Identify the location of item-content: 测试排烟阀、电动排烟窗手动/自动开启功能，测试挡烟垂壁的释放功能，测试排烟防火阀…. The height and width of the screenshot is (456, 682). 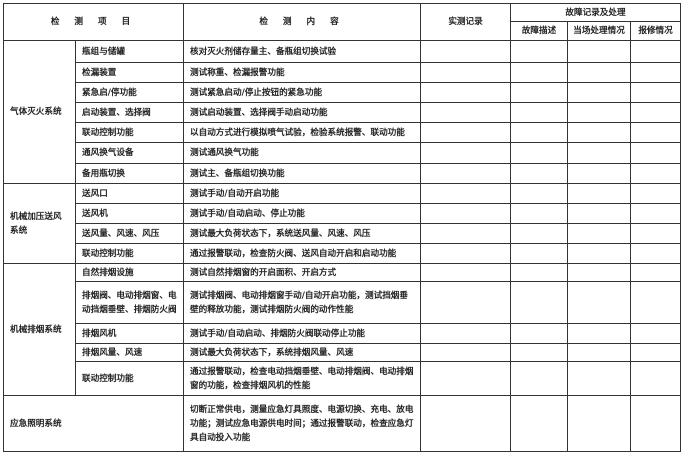
(302, 302).